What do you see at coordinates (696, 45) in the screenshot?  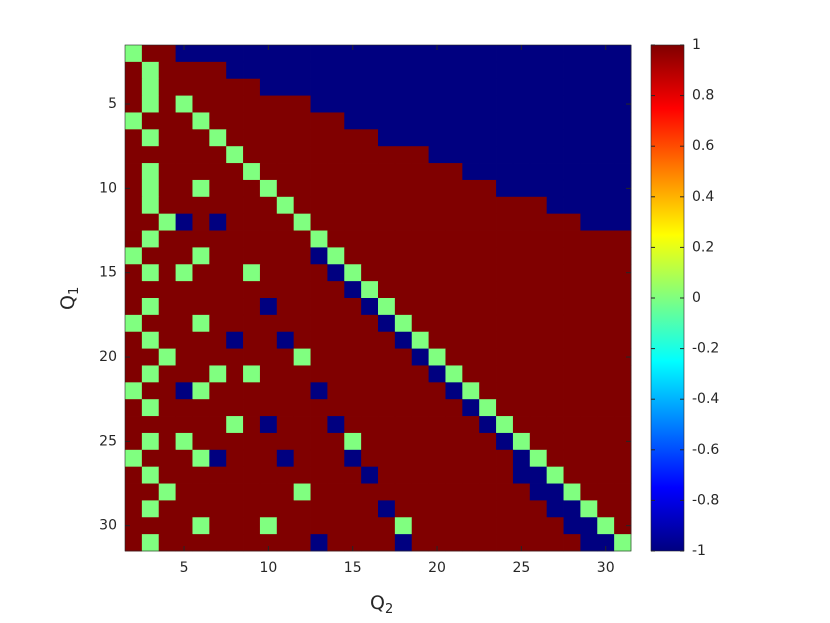 I see `colorbar-tick-label: 1` at bounding box center [696, 45].